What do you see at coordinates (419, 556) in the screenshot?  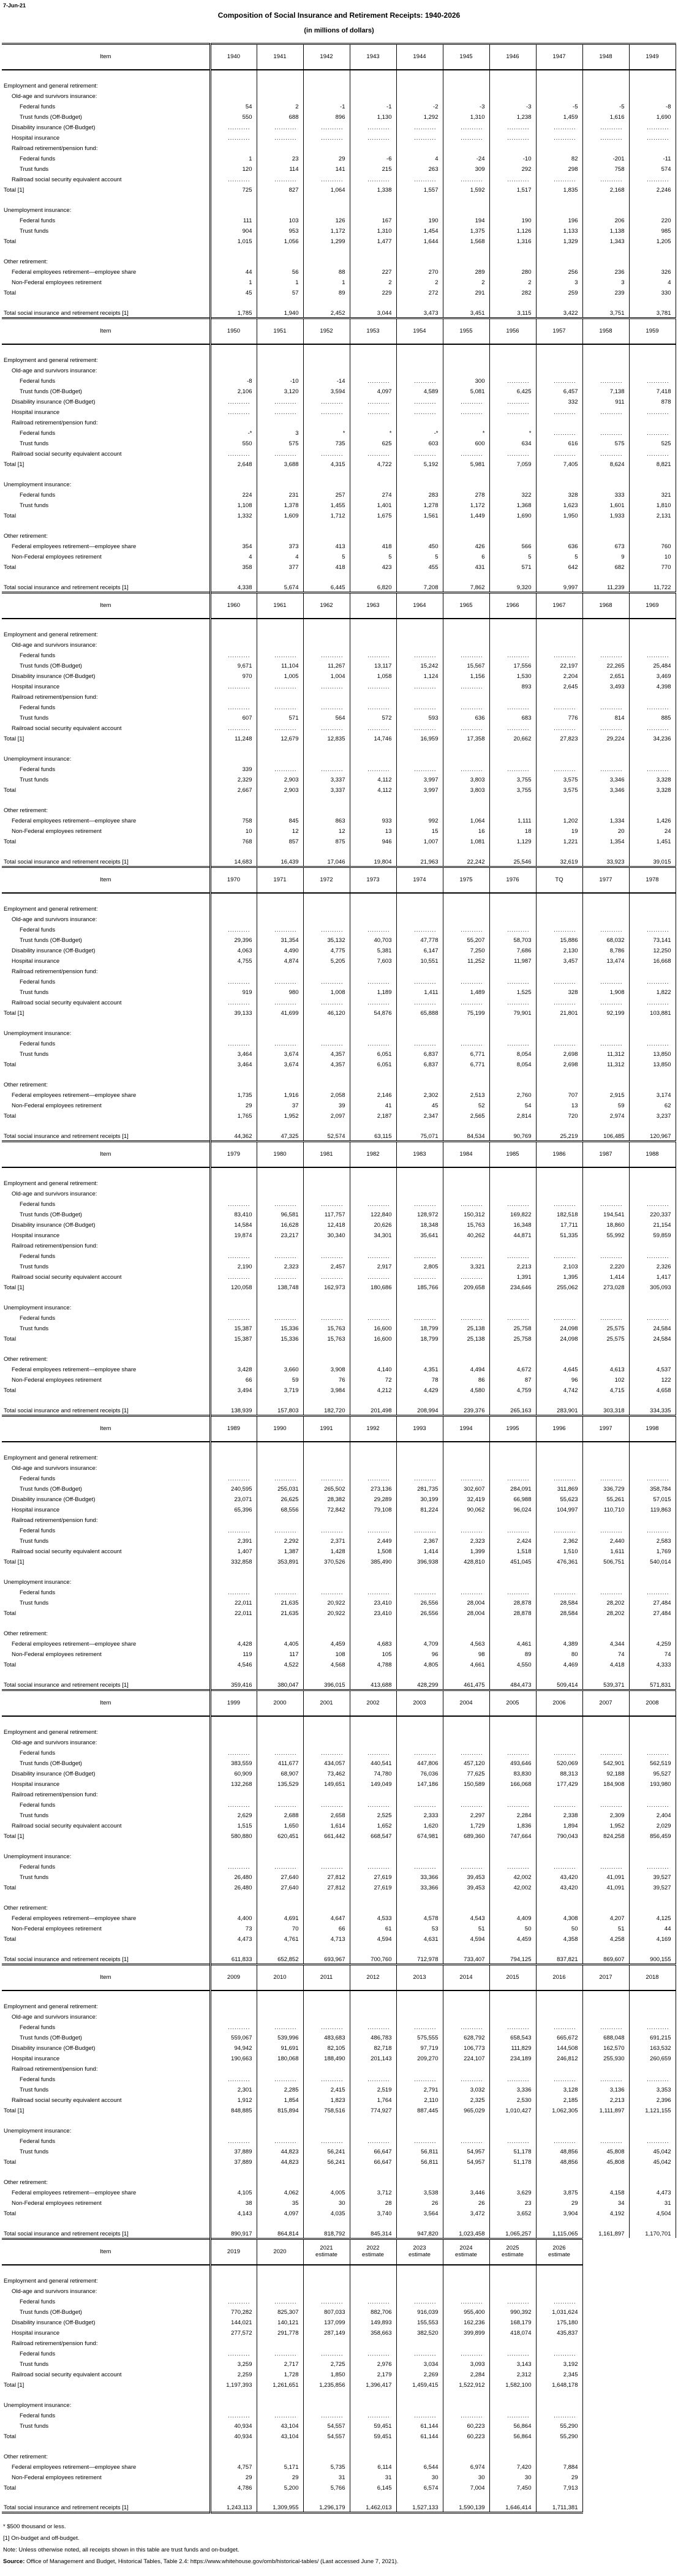 I see `value-cell: 5` at bounding box center [419, 556].